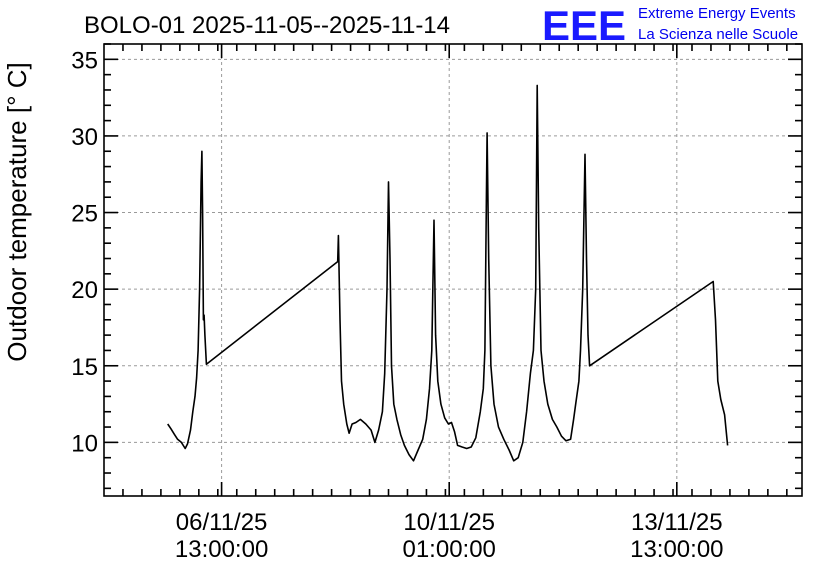  Describe the element at coordinates (717, 13) in the screenshot. I see `eee-logo-line1: Extreme Energy Events` at that location.